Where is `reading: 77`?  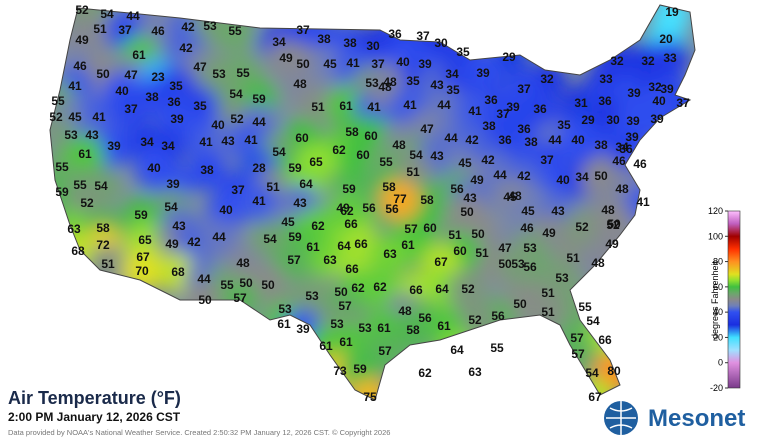
reading: 77 is located at coordinates (400, 199).